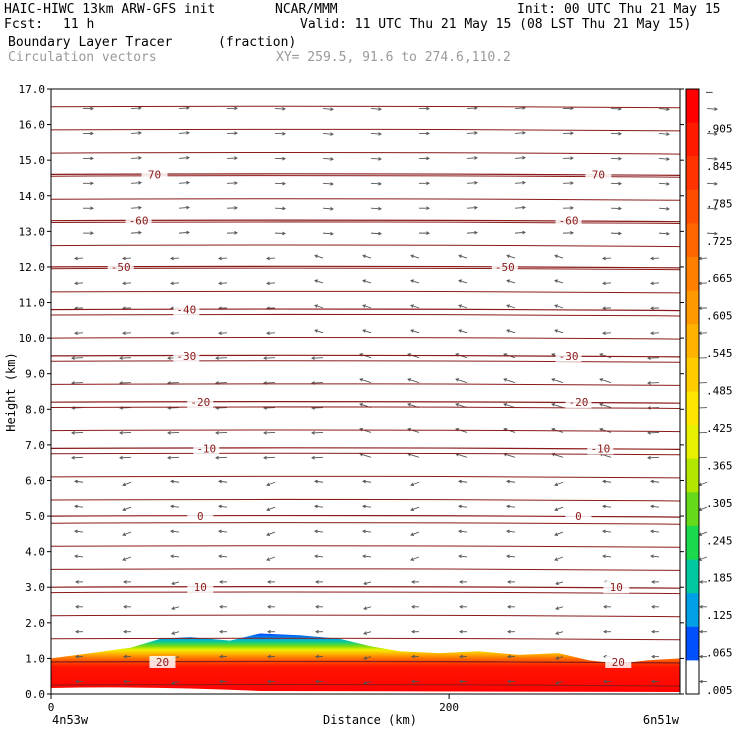 The width and height of the screenshot is (740, 740). I want to click on y-tick-label: 8.0, so click(35, 409).